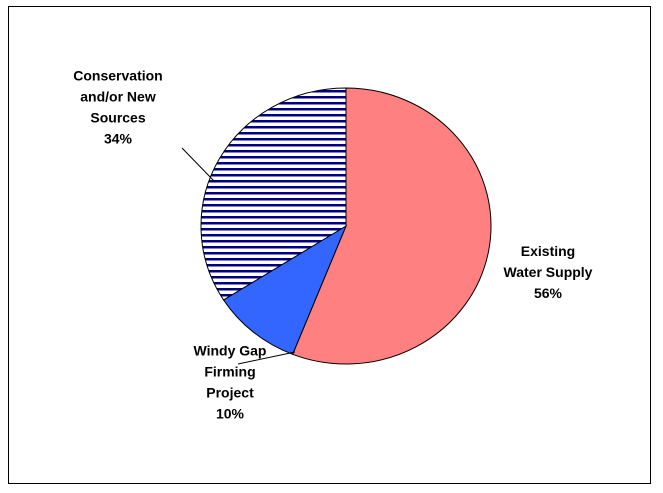 This screenshot has width=663, height=493. I want to click on slice-name-line: Windy Gap, so click(230, 351).